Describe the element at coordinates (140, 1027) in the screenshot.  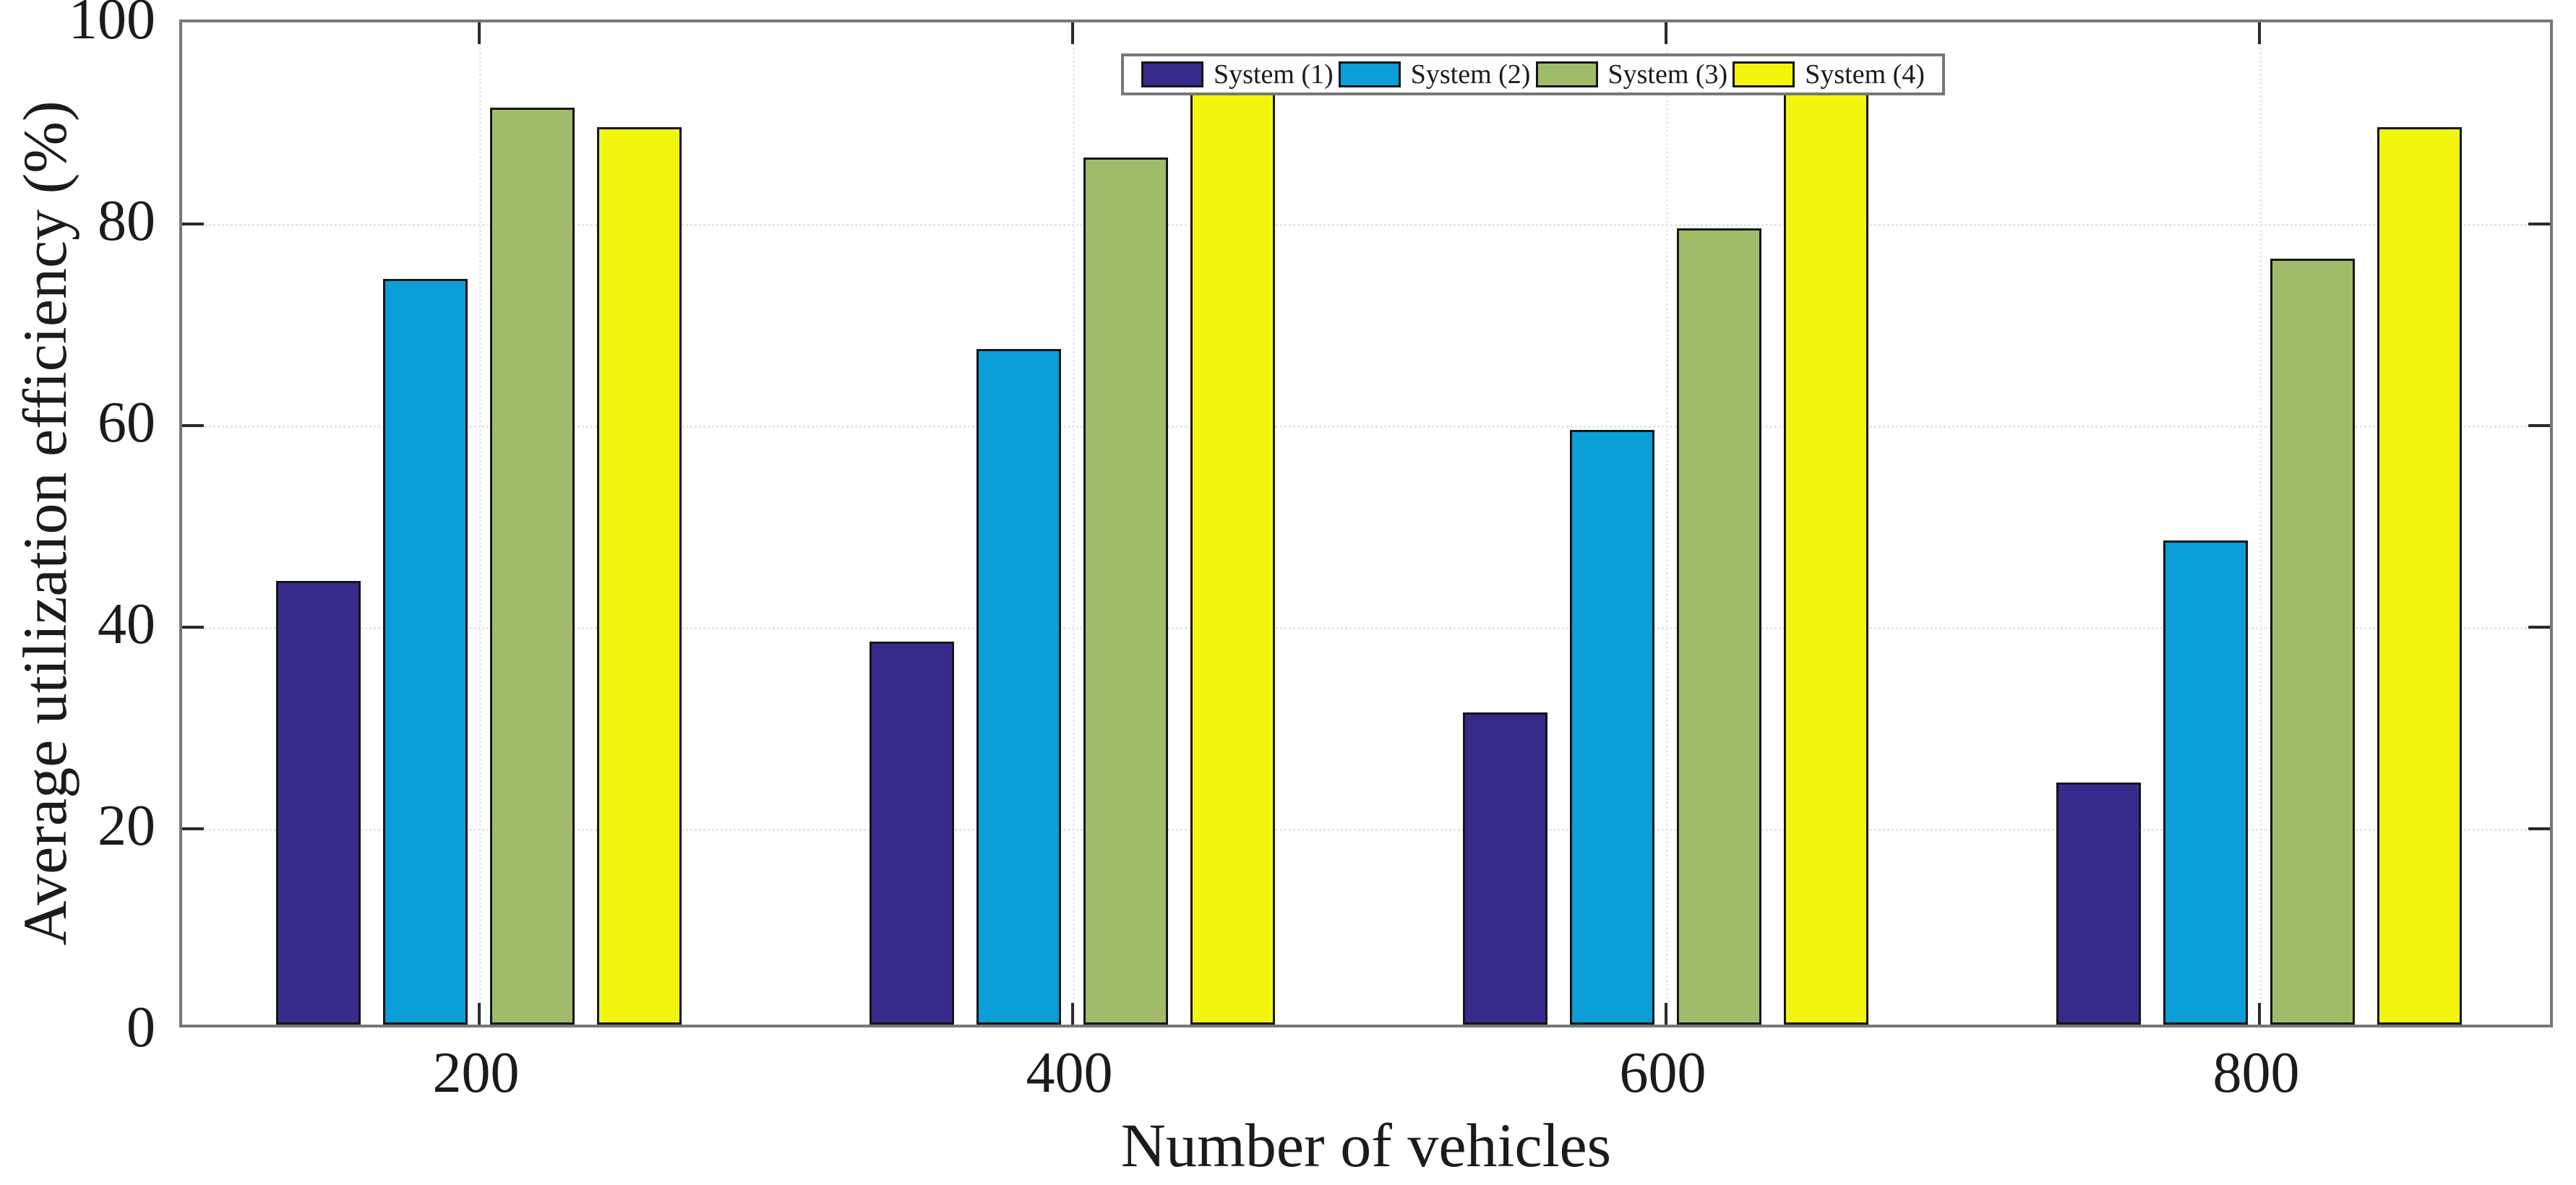
I see `y-tick-label-0: 0` at that location.